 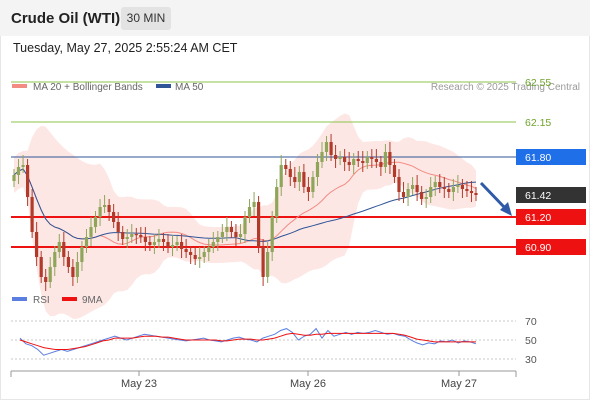 I want to click on forecast-arrow, so click(x=495, y=198).